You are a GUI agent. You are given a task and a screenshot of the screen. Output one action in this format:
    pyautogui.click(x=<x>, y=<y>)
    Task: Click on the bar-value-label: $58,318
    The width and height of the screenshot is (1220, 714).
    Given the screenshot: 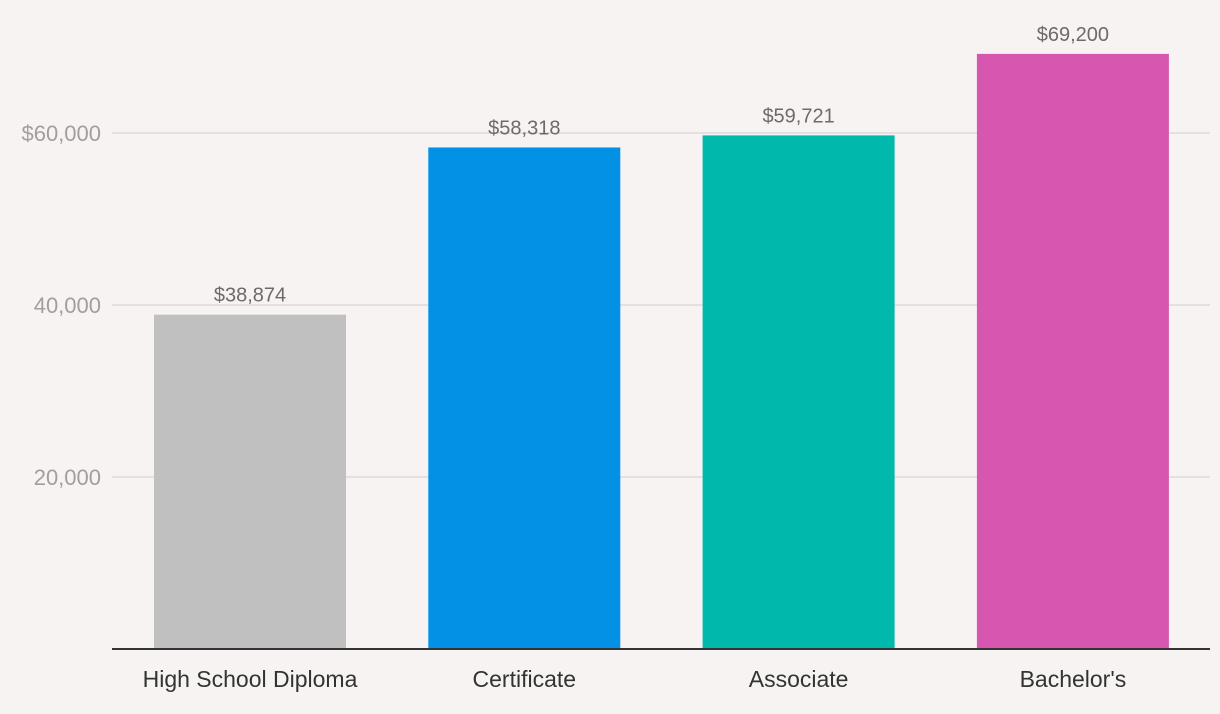 What is the action you would take?
    pyautogui.click(x=524, y=128)
    